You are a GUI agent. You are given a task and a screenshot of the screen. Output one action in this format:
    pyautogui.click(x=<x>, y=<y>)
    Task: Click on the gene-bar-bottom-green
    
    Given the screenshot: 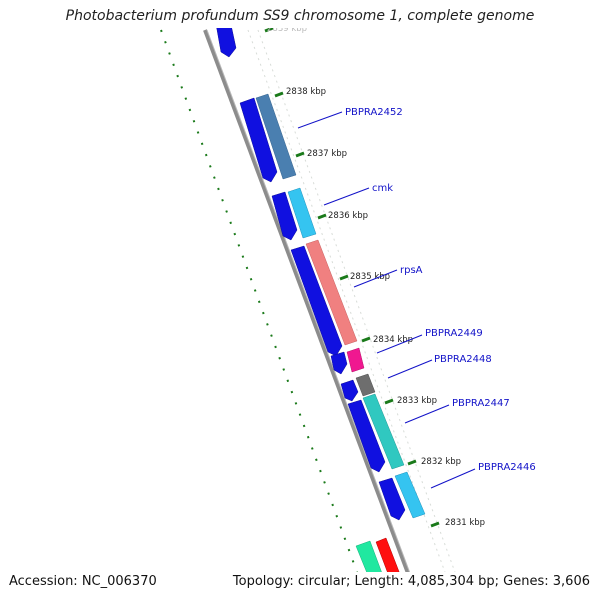 What is the action you would take?
    pyautogui.click(x=368, y=556)
    